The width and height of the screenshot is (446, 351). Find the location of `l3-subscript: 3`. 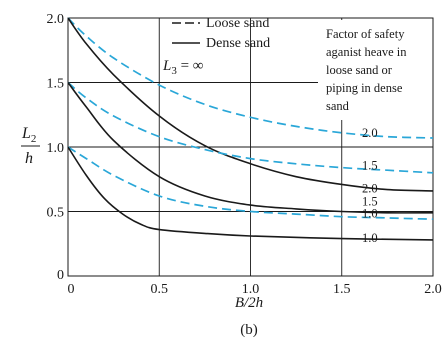

l3-subscript: 3 is located at coordinates (174, 71).